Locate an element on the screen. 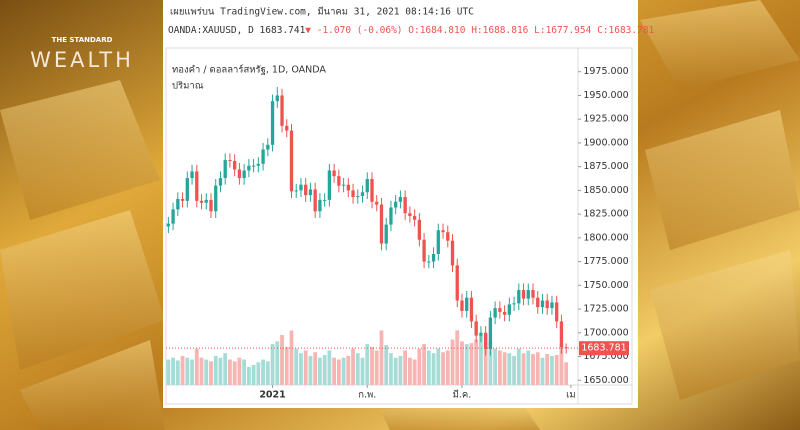  symbol: OANDA:XAUUSD, D is located at coordinates (211, 30).